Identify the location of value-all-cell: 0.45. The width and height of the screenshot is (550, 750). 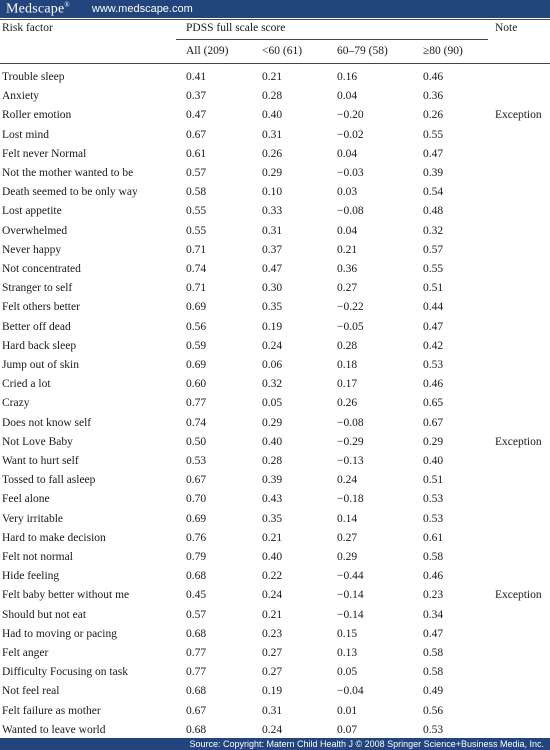
(196, 595).